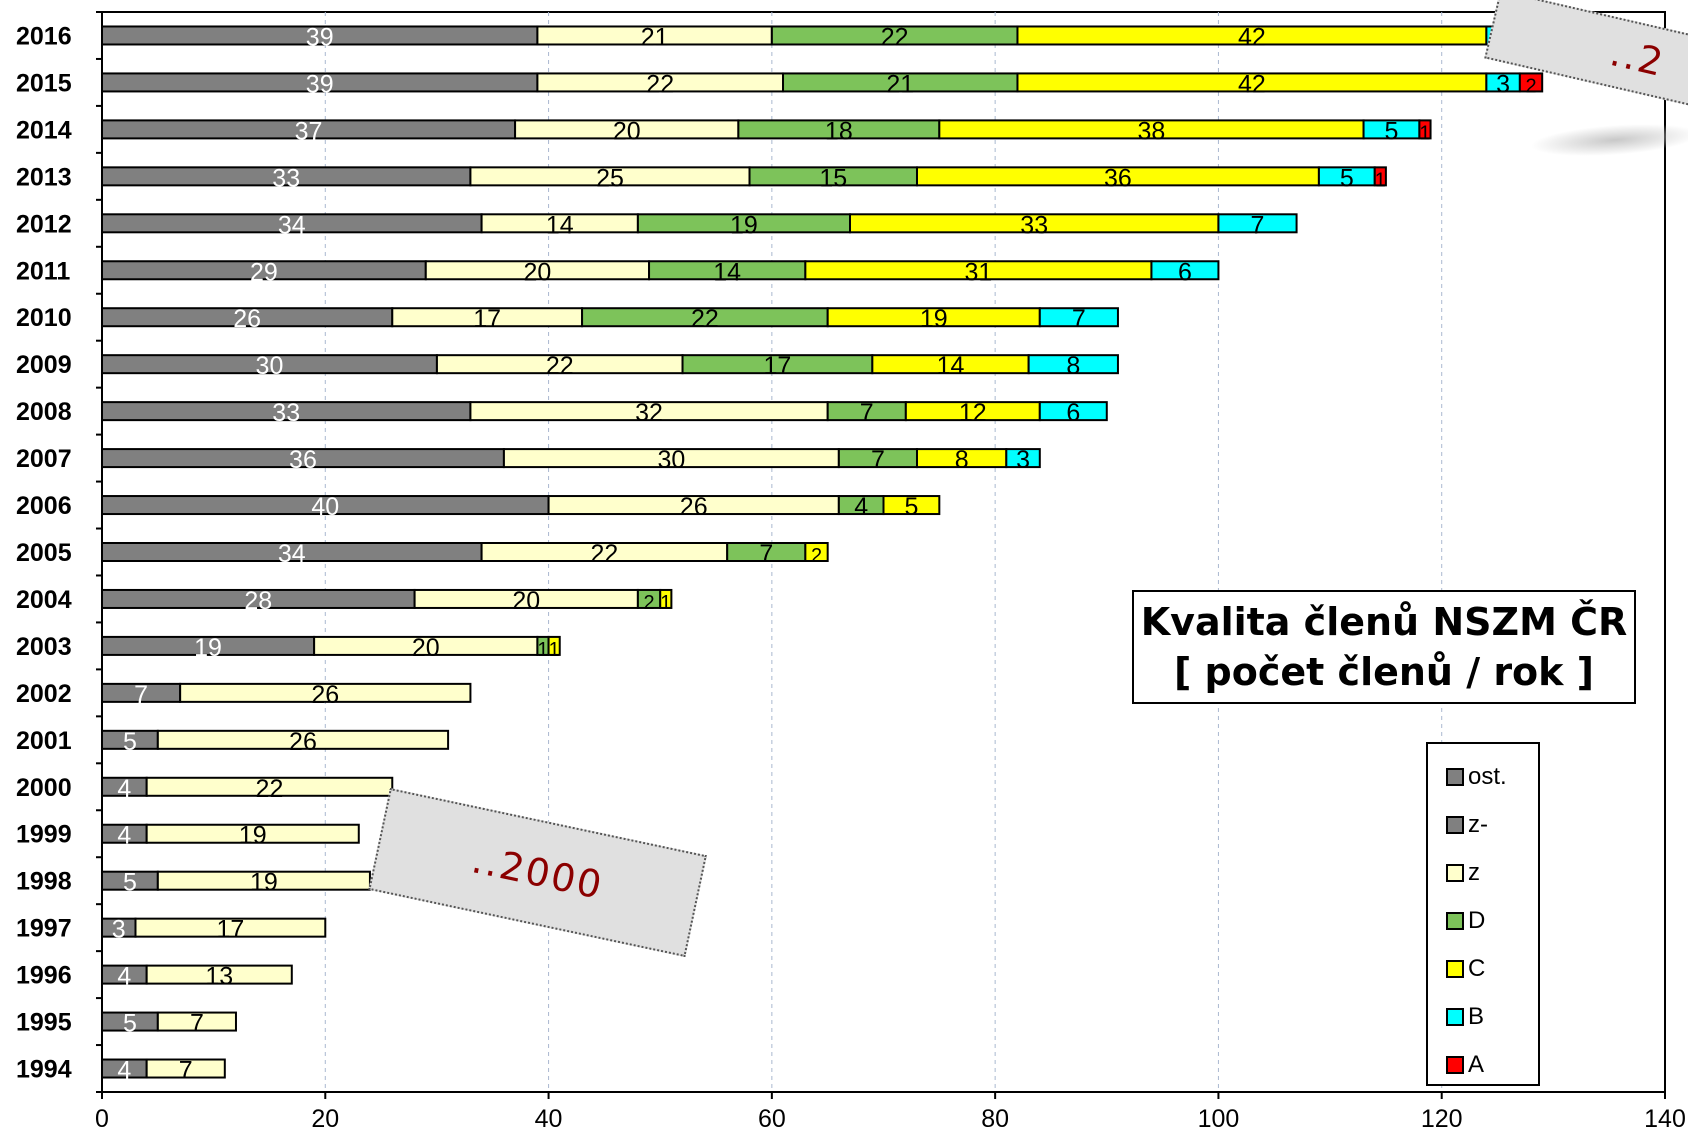 The image size is (1688, 1140). What do you see at coordinates (258, 601) in the screenshot?
I see `bar-value-label: 28` at bounding box center [258, 601].